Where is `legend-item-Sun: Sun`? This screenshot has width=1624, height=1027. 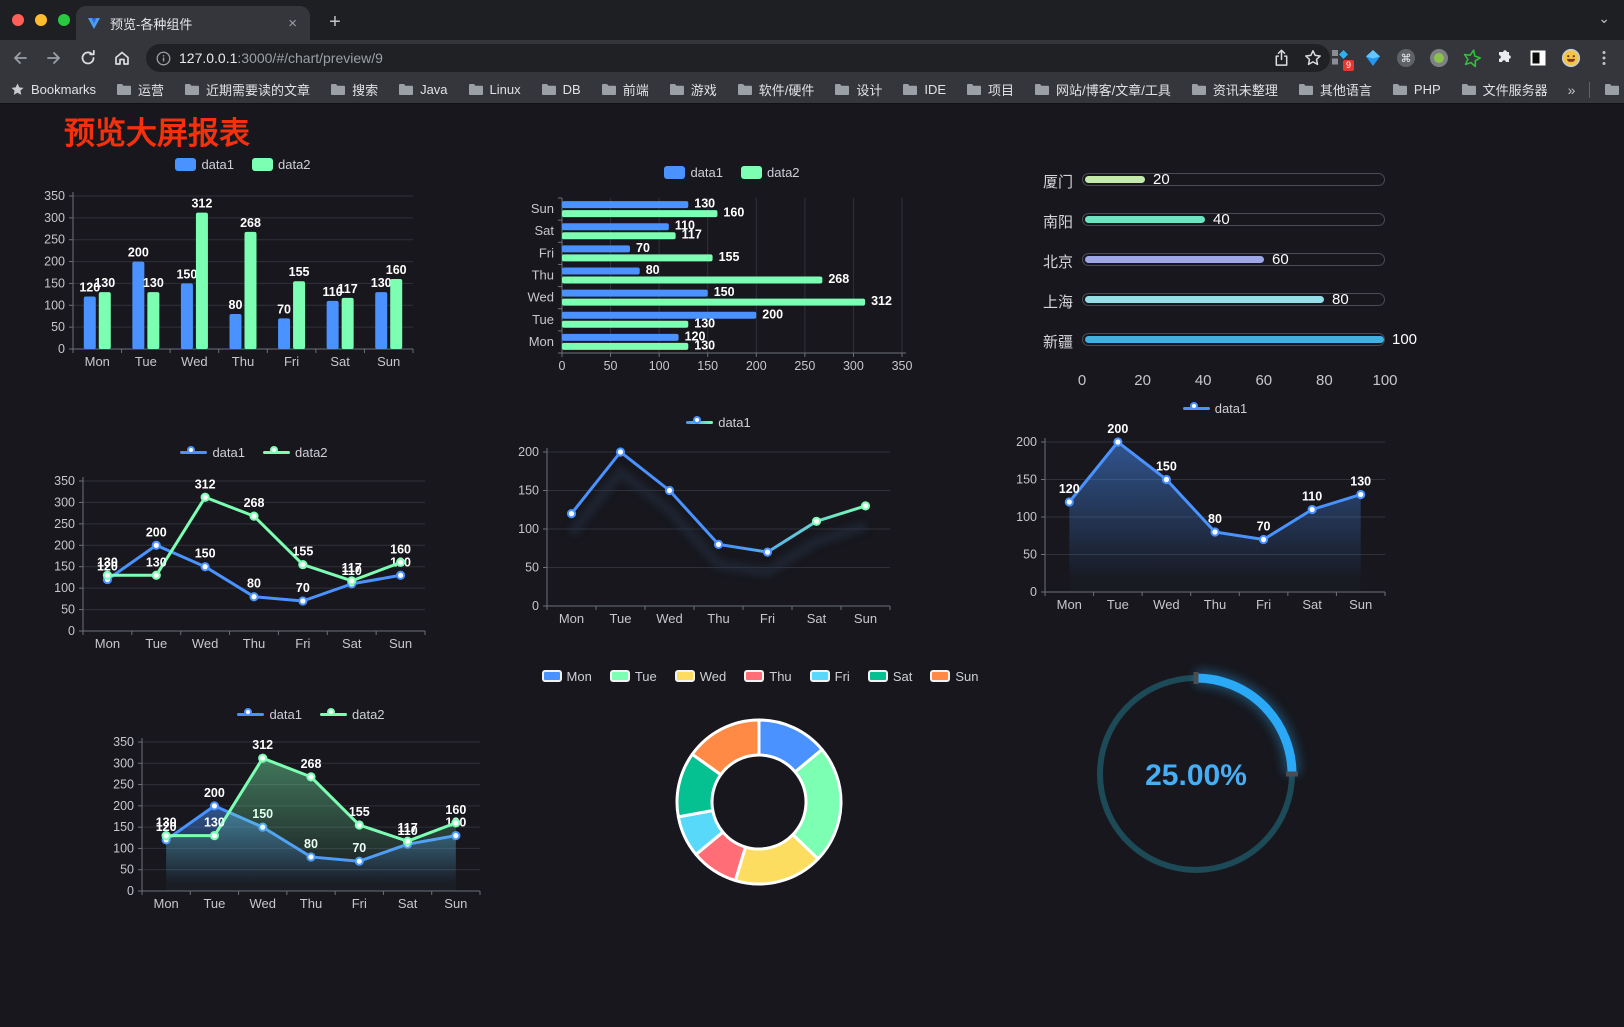
legend-item-Sun: Sun is located at coordinates (954, 676).